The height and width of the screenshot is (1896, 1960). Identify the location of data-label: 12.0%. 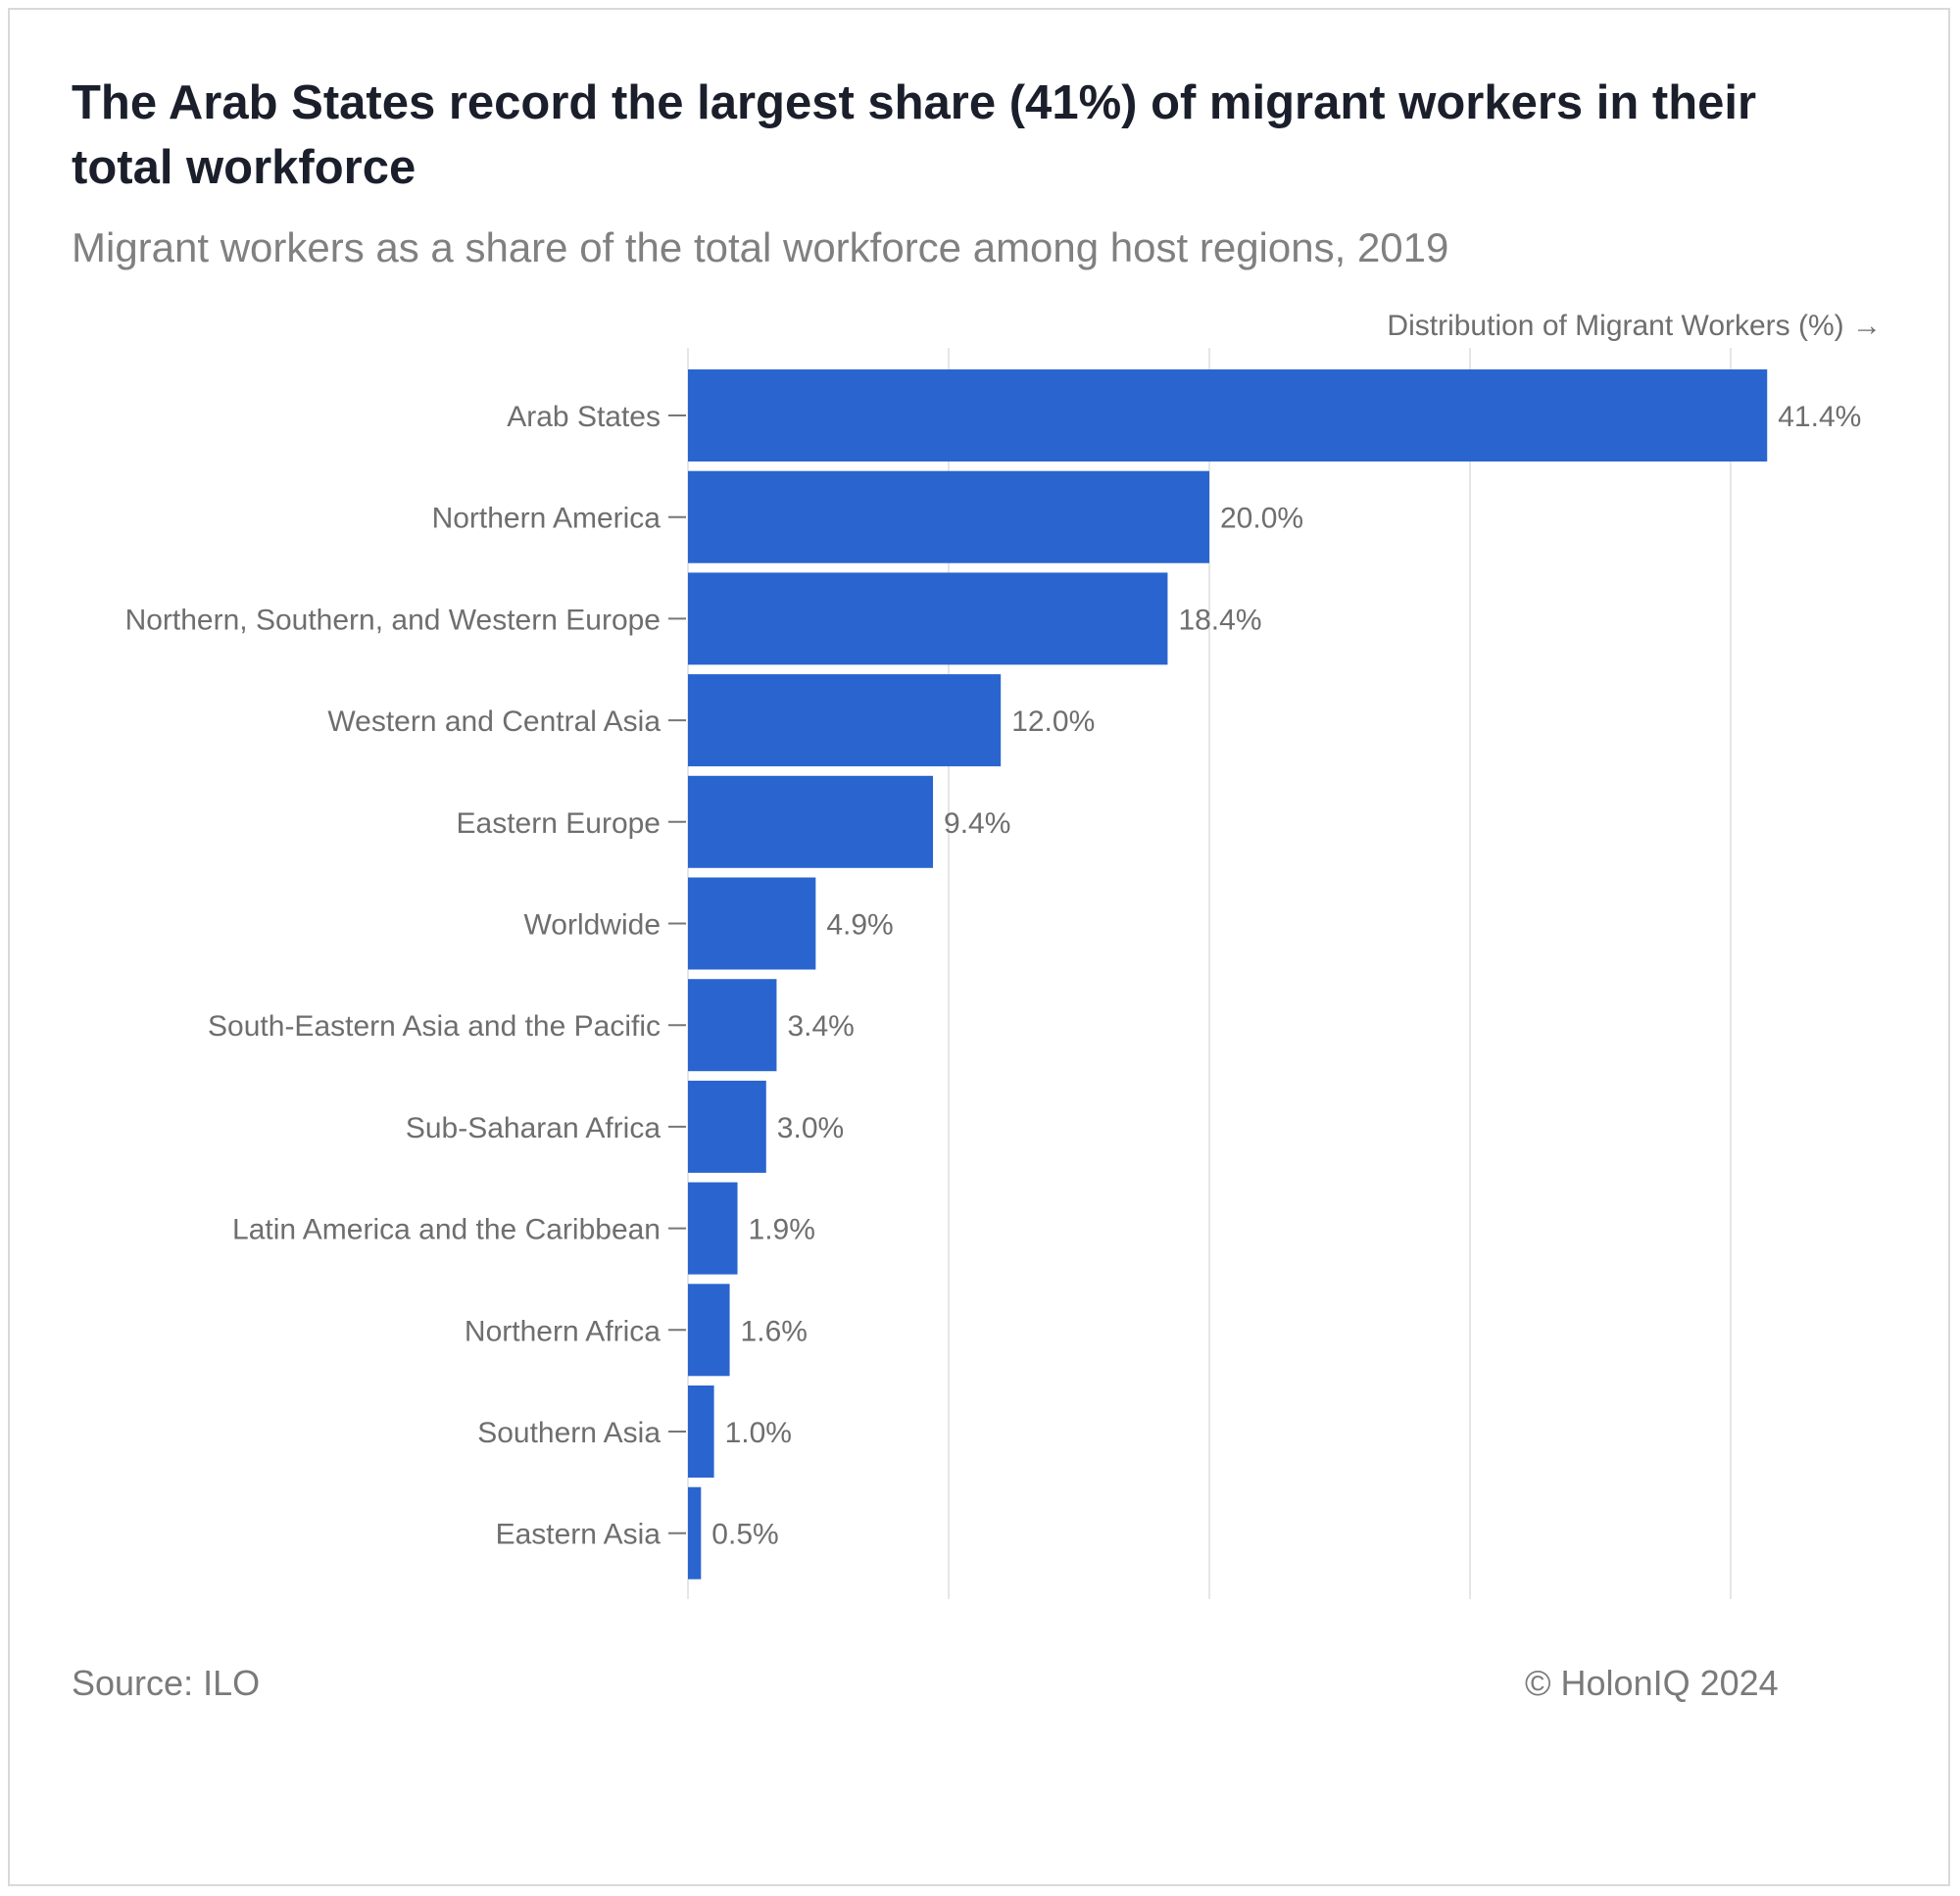
(1053, 721).